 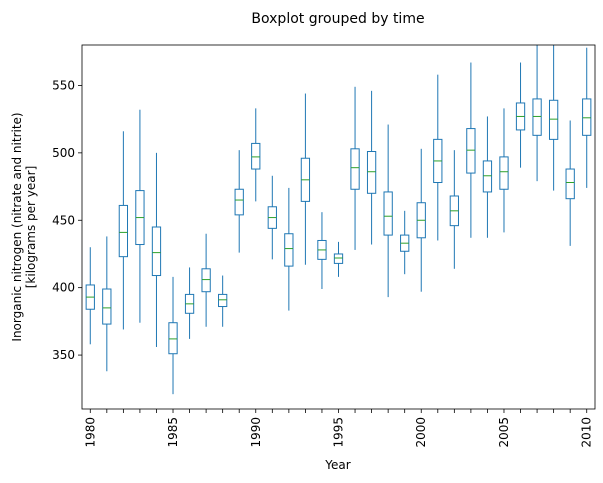 I want to click on box-1991, so click(x=272, y=217).